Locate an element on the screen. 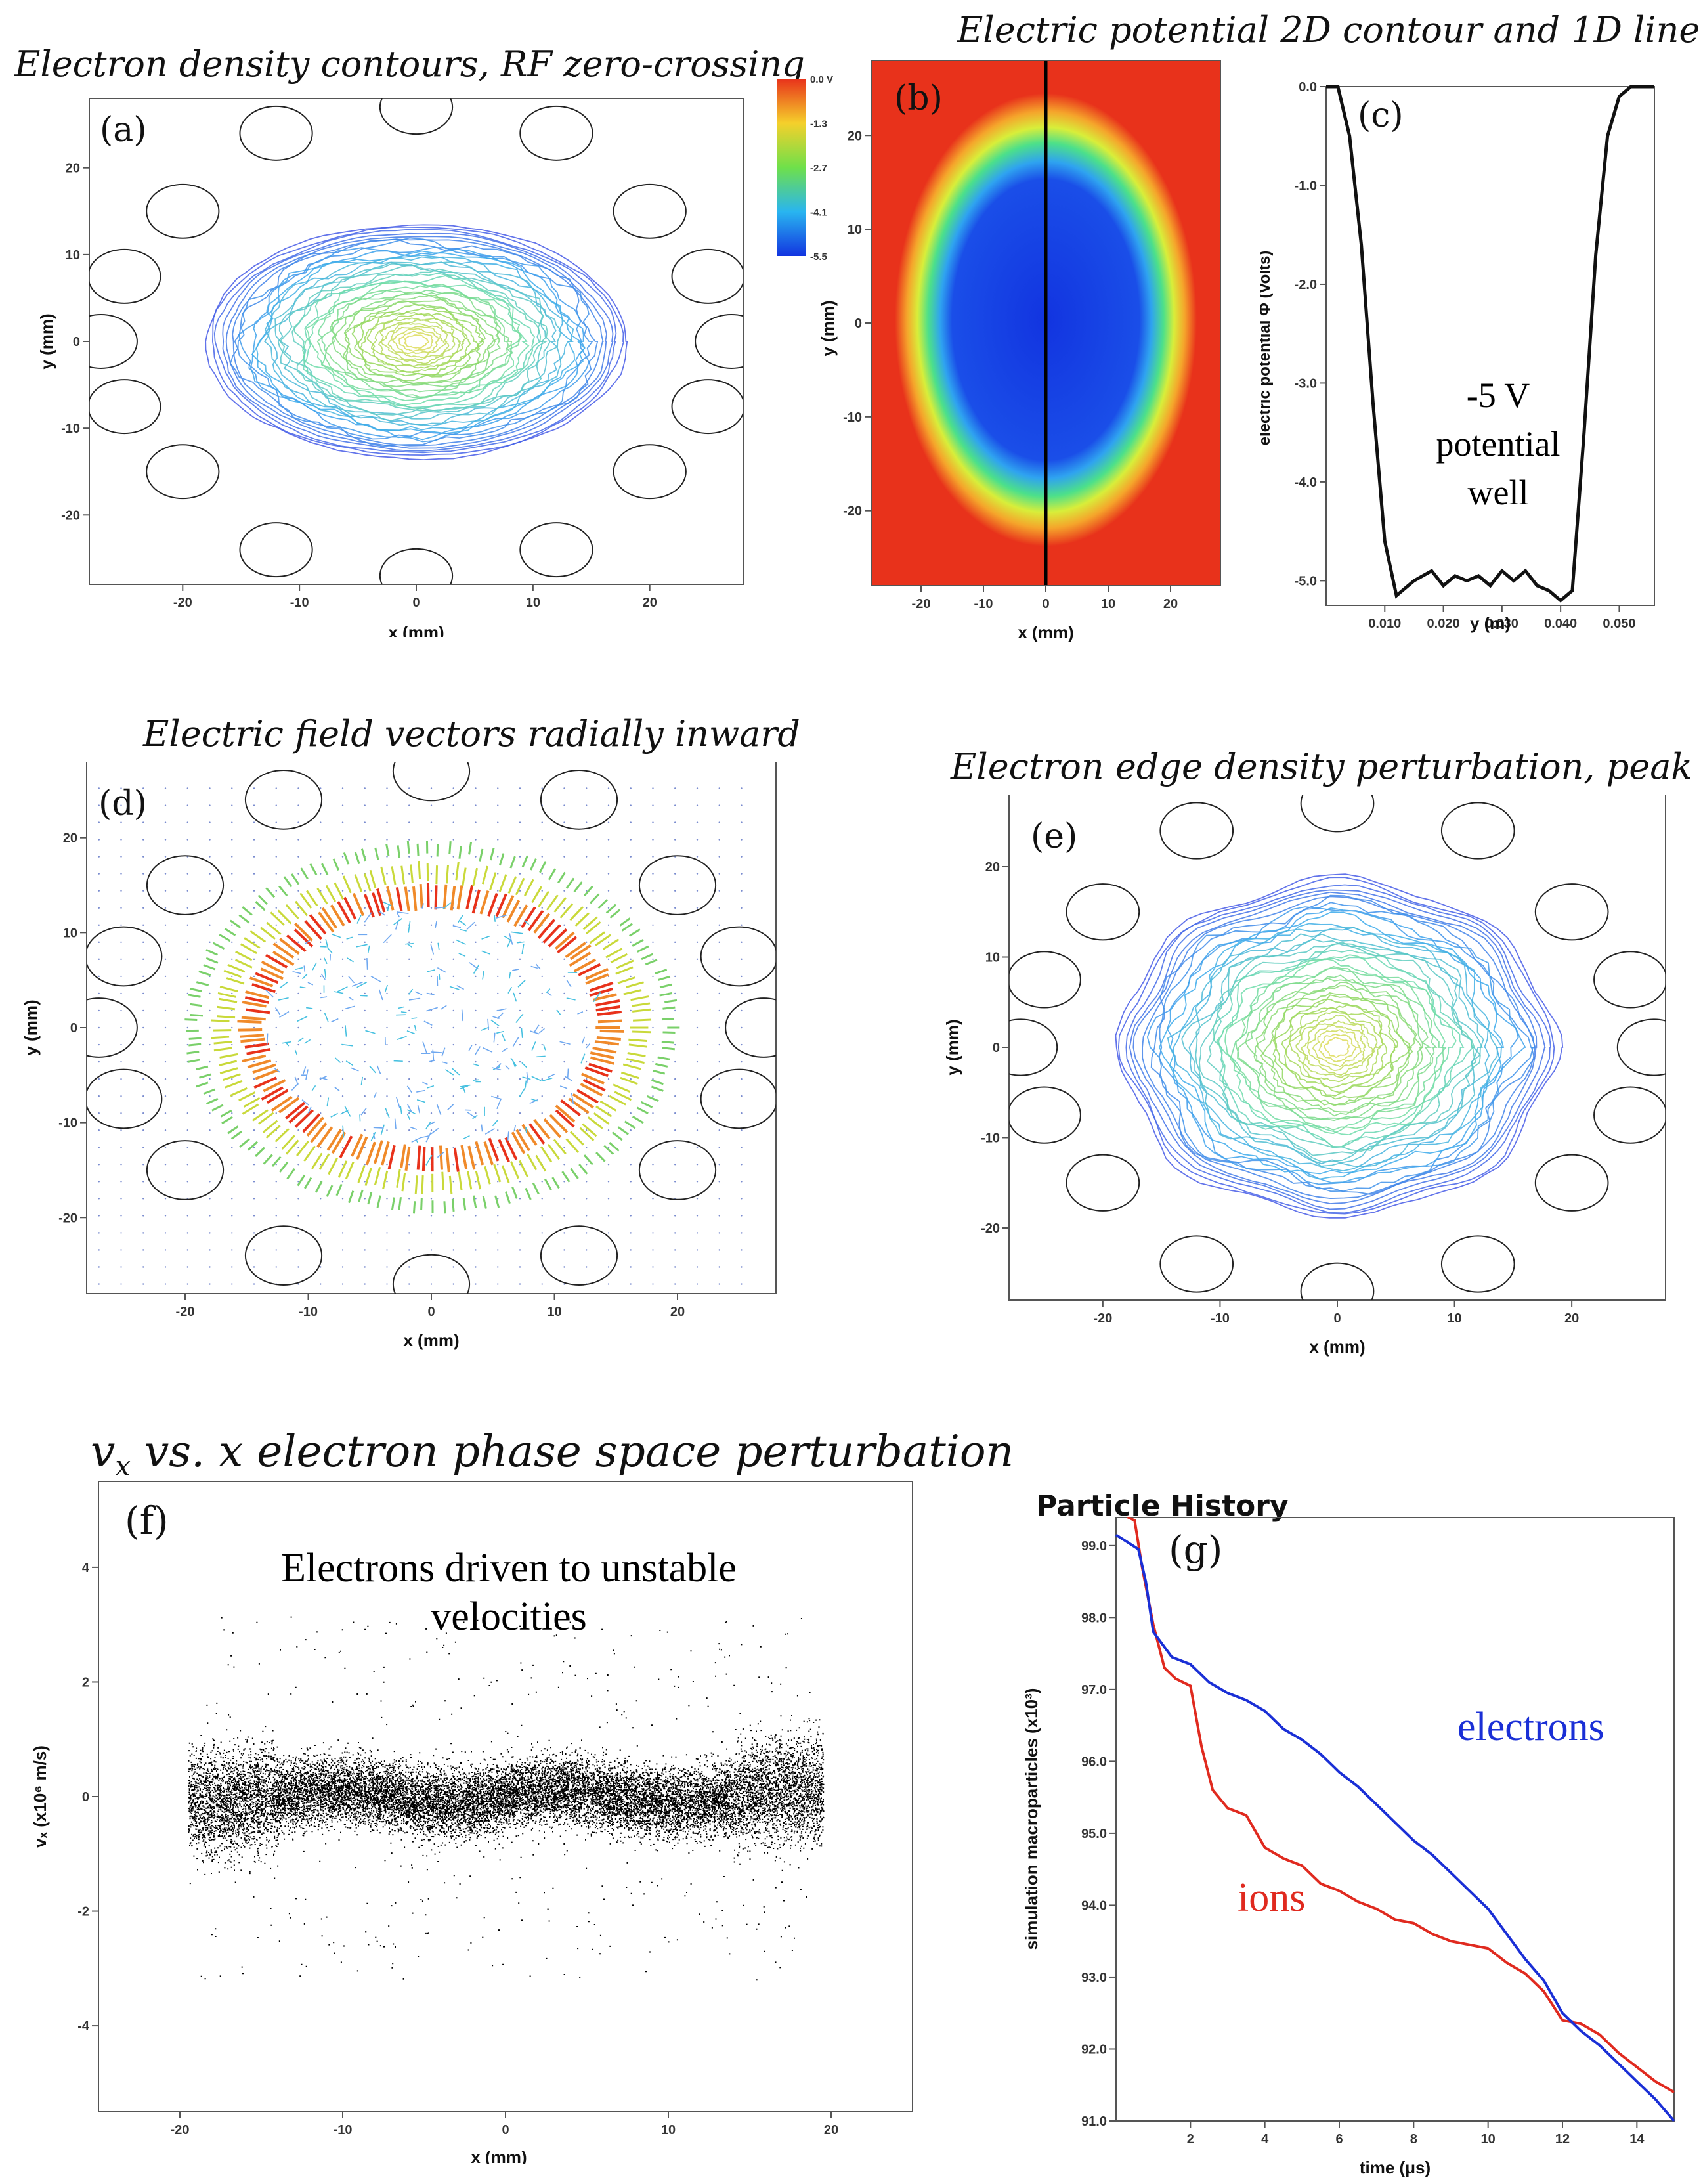 Image resolution: width=1701 pixels, height=2184 pixels. panel-a-ytick-label: 10 is located at coordinates (73, 255).